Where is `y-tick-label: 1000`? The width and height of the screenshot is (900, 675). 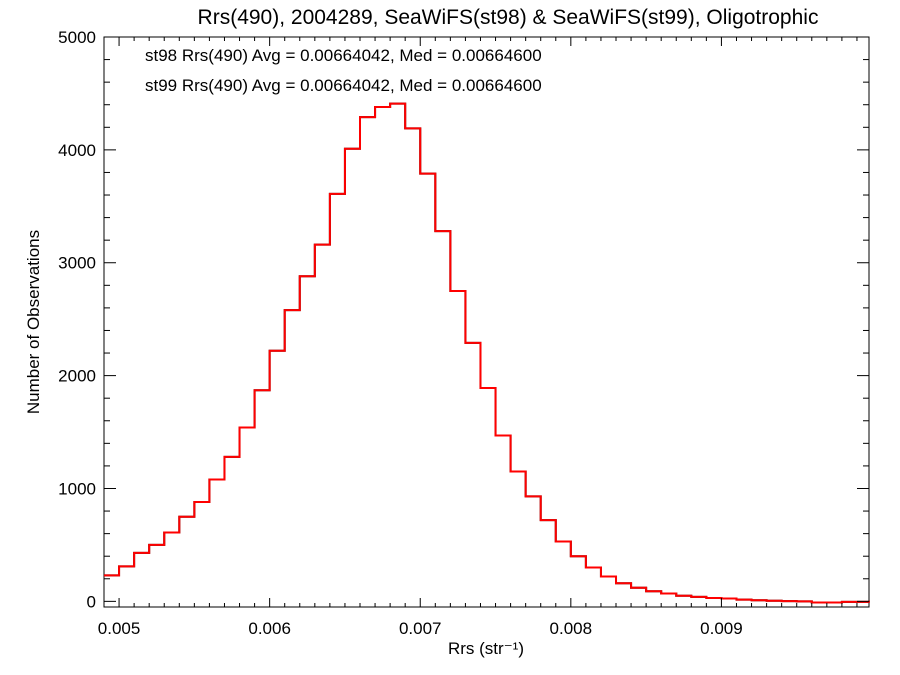
y-tick-label: 1000 is located at coordinates (77, 488).